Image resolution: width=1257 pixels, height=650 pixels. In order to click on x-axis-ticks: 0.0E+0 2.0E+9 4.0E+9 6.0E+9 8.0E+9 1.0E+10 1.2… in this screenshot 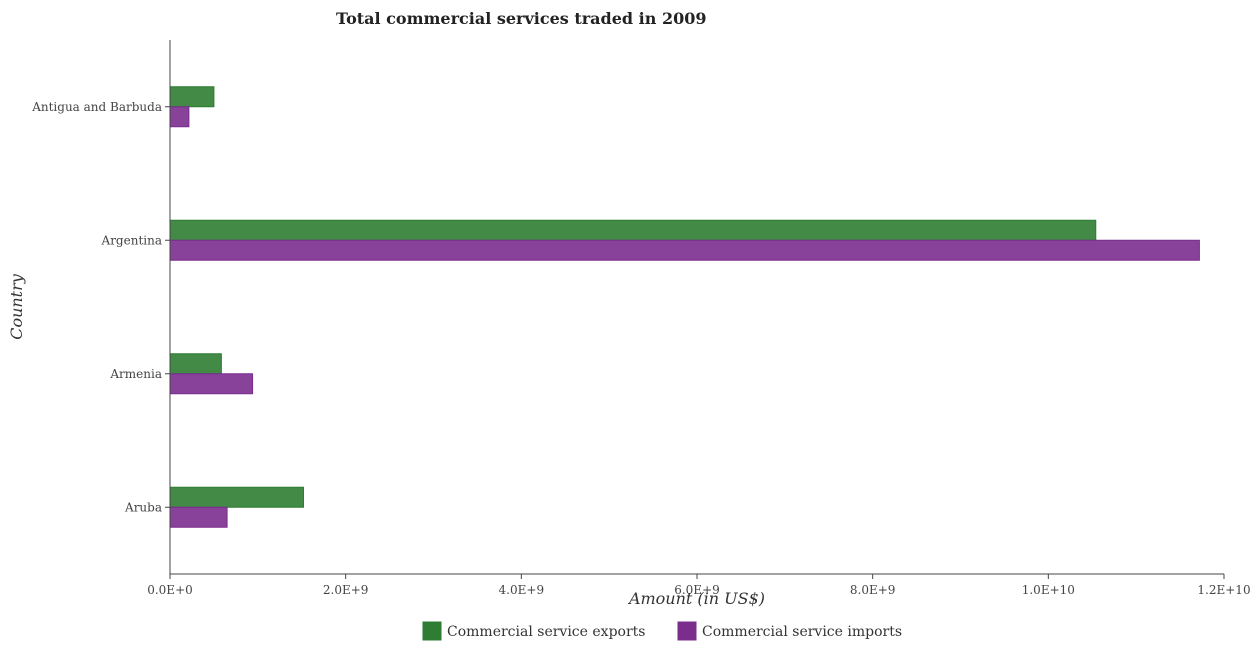, I will do `click(699, 585)`.